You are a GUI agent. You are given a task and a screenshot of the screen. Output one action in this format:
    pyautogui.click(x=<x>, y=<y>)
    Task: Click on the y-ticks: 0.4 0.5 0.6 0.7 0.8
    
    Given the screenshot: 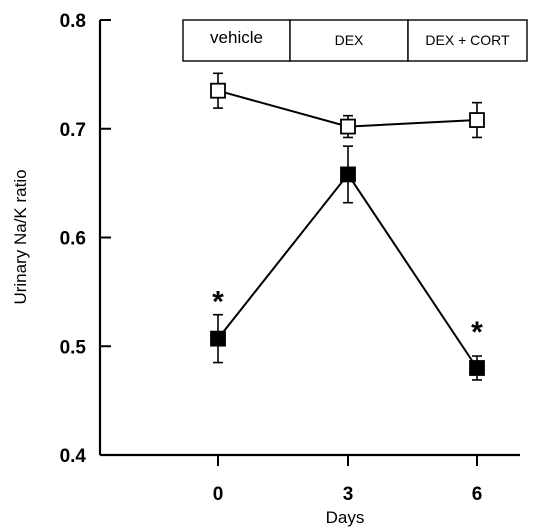 What is the action you would take?
    pyautogui.click(x=85, y=239)
    